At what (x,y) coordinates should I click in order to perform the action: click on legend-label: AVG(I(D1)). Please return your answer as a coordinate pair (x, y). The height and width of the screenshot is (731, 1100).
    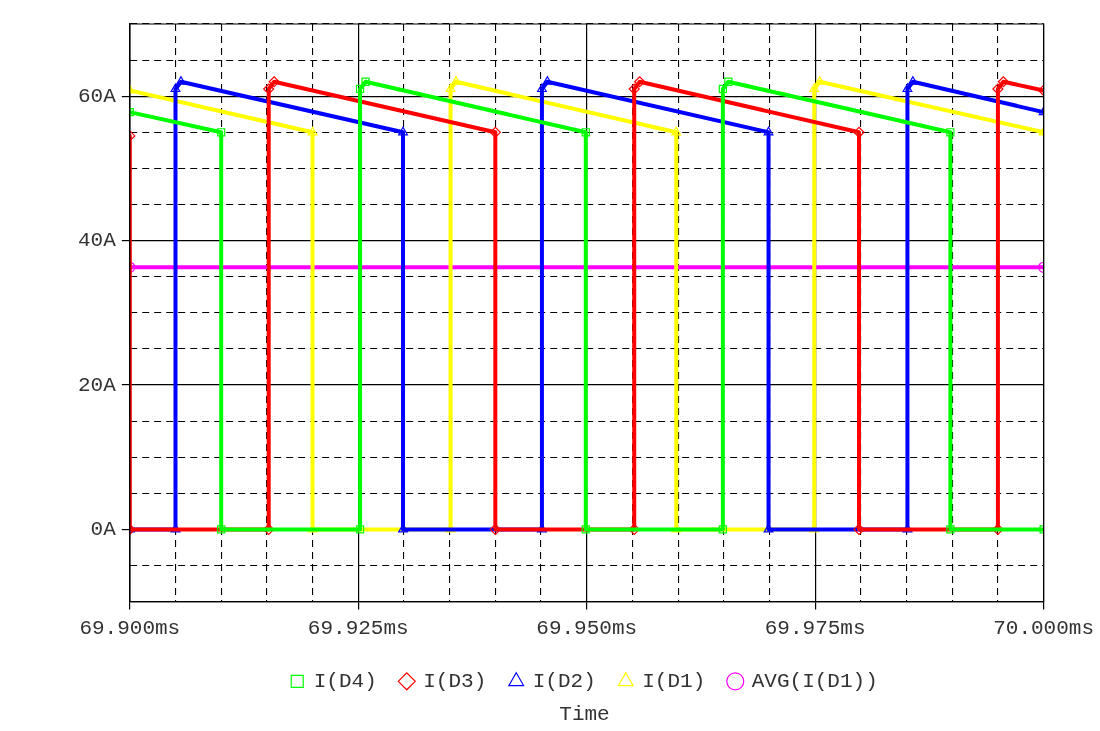
    Looking at the image, I should click on (814, 681).